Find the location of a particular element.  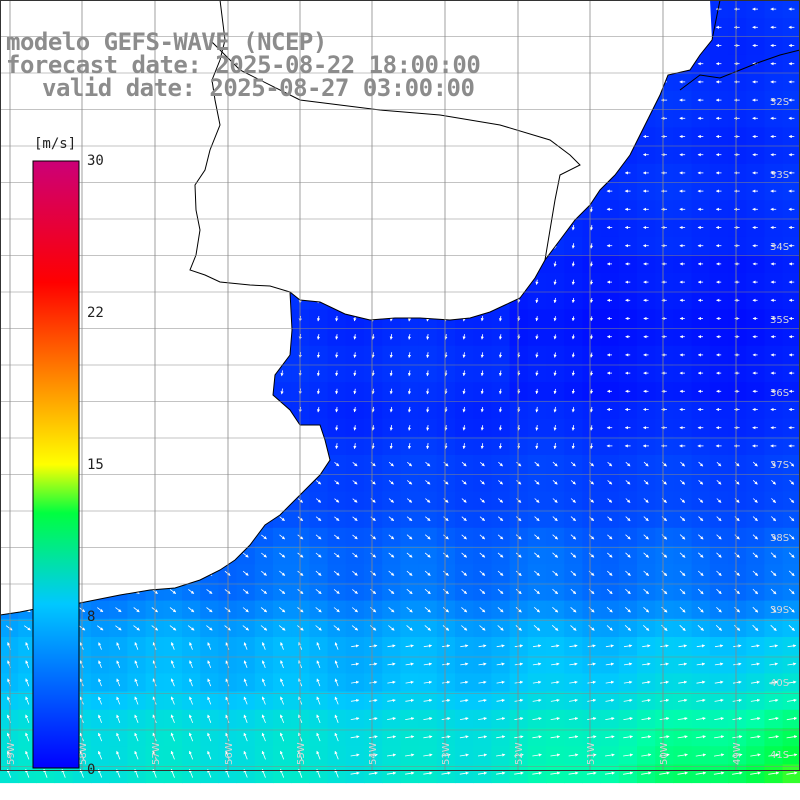

lat-label: 33S is located at coordinates (779, 175).